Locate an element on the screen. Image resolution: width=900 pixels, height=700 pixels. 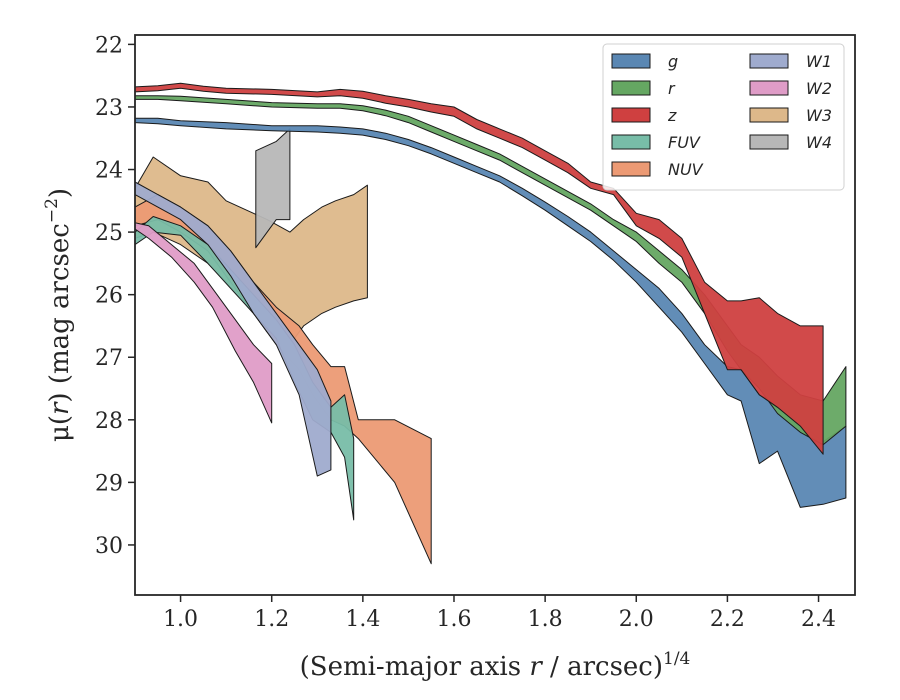
band-w4 is located at coordinates (273, 188).